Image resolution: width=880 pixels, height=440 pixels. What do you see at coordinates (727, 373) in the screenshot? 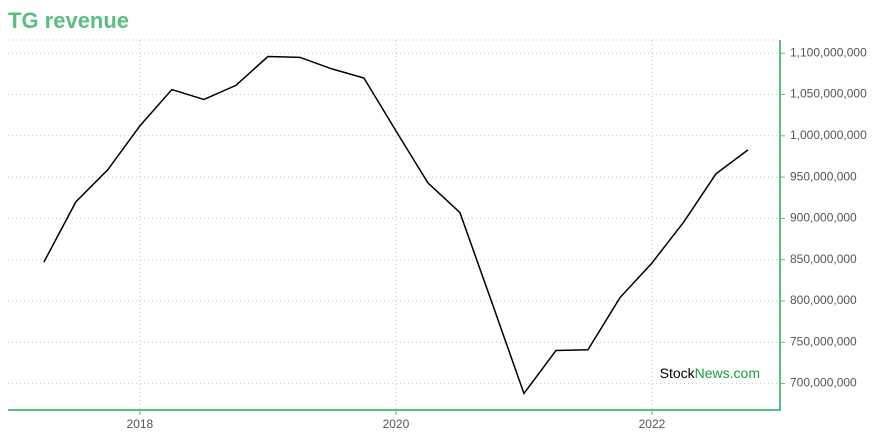
I see `watermark-part: News.com` at bounding box center [727, 373].